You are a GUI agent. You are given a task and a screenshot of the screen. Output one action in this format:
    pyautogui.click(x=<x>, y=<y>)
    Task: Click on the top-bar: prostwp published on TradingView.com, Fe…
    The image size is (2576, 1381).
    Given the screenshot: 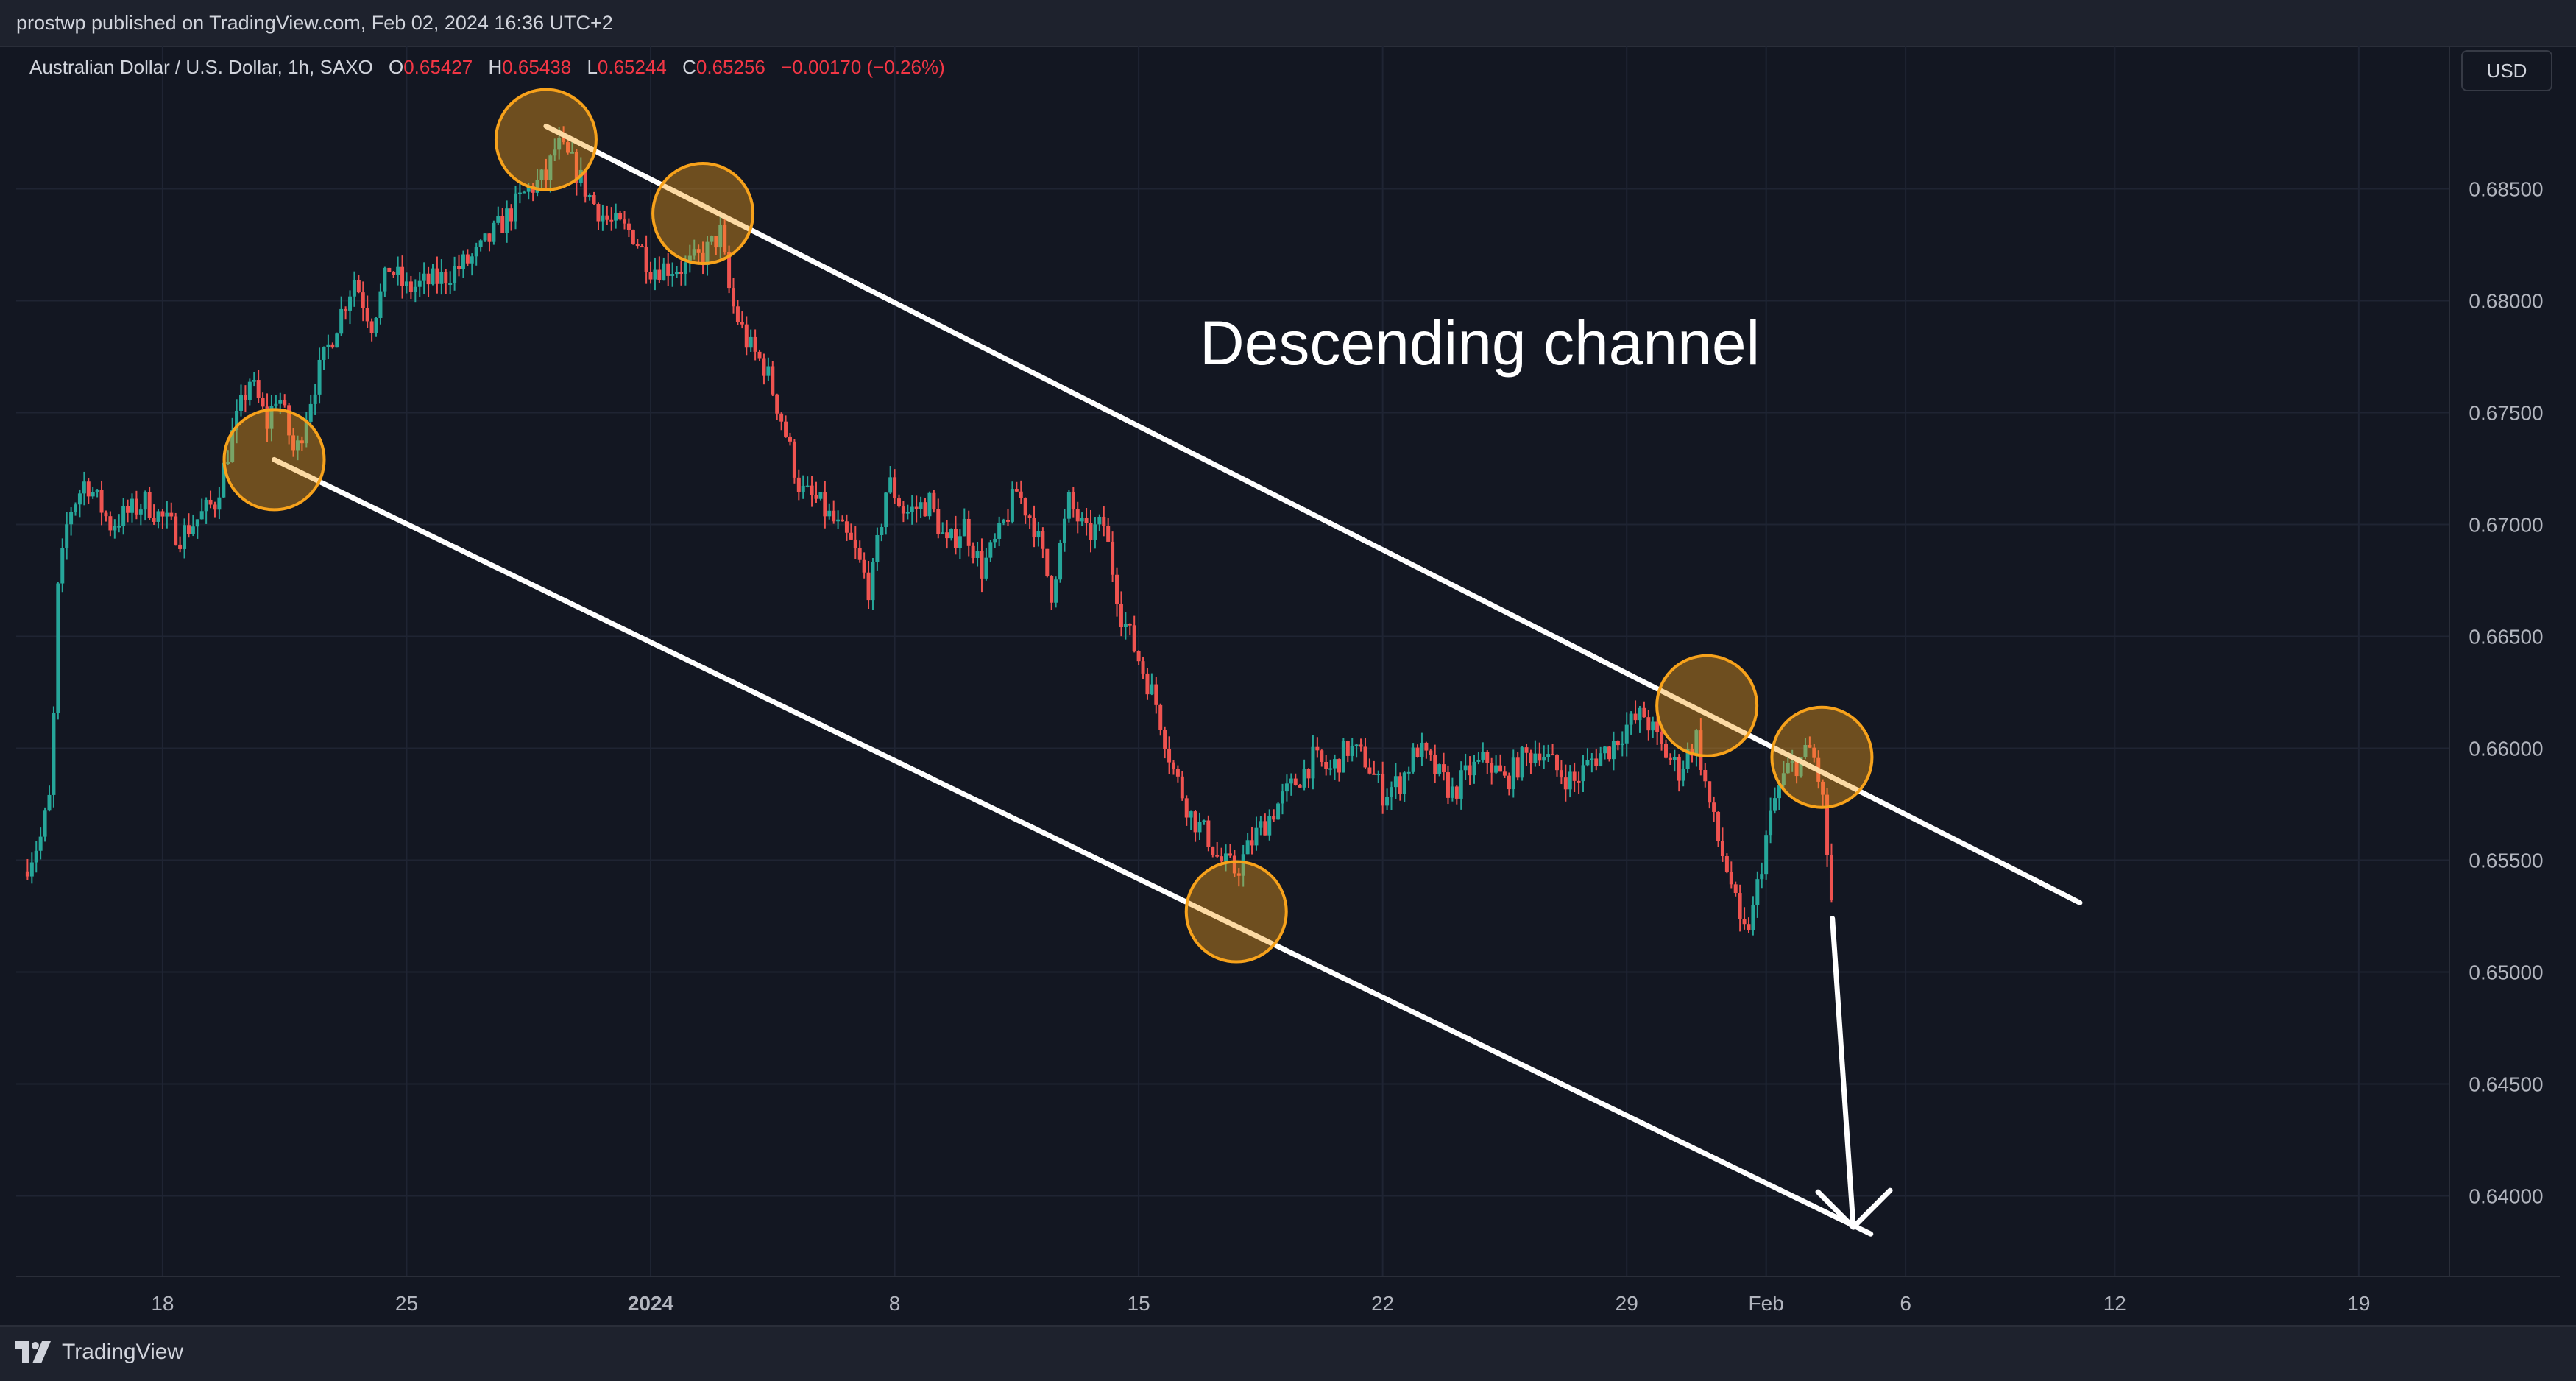 What is the action you would take?
    pyautogui.click(x=1288, y=24)
    